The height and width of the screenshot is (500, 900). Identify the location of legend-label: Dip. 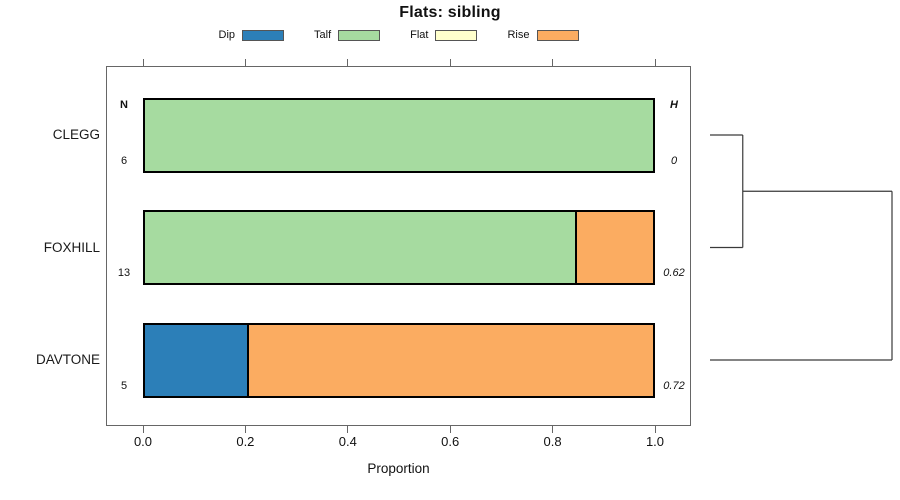
(227, 35).